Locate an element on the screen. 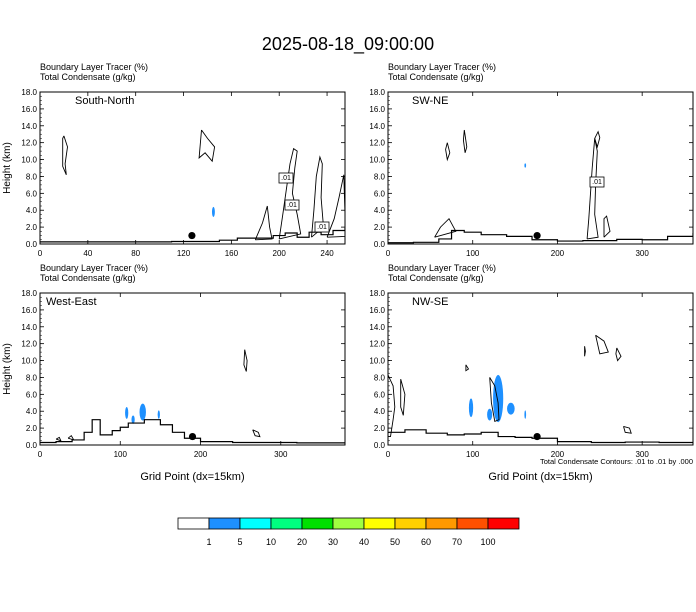 The image size is (696, 612). colorbar-label: 60 is located at coordinates (426, 542).